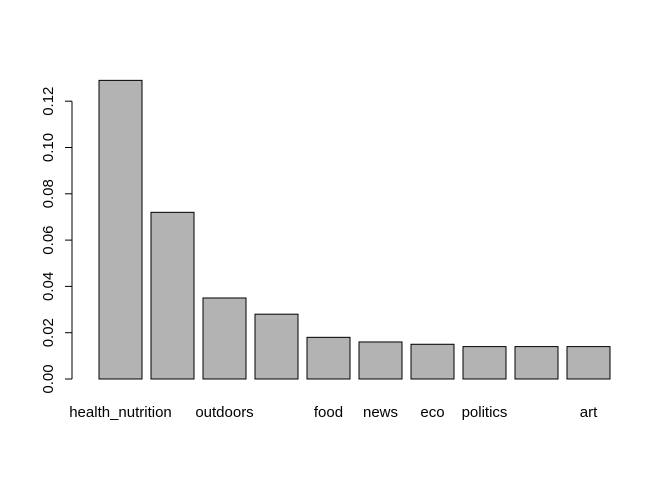 The width and height of the screenshot is (672, 480). What do you see at coordinates (48, 101) in the screenshot?
I see `y-tick-label: 0.12` at bounding box center [48, 101].